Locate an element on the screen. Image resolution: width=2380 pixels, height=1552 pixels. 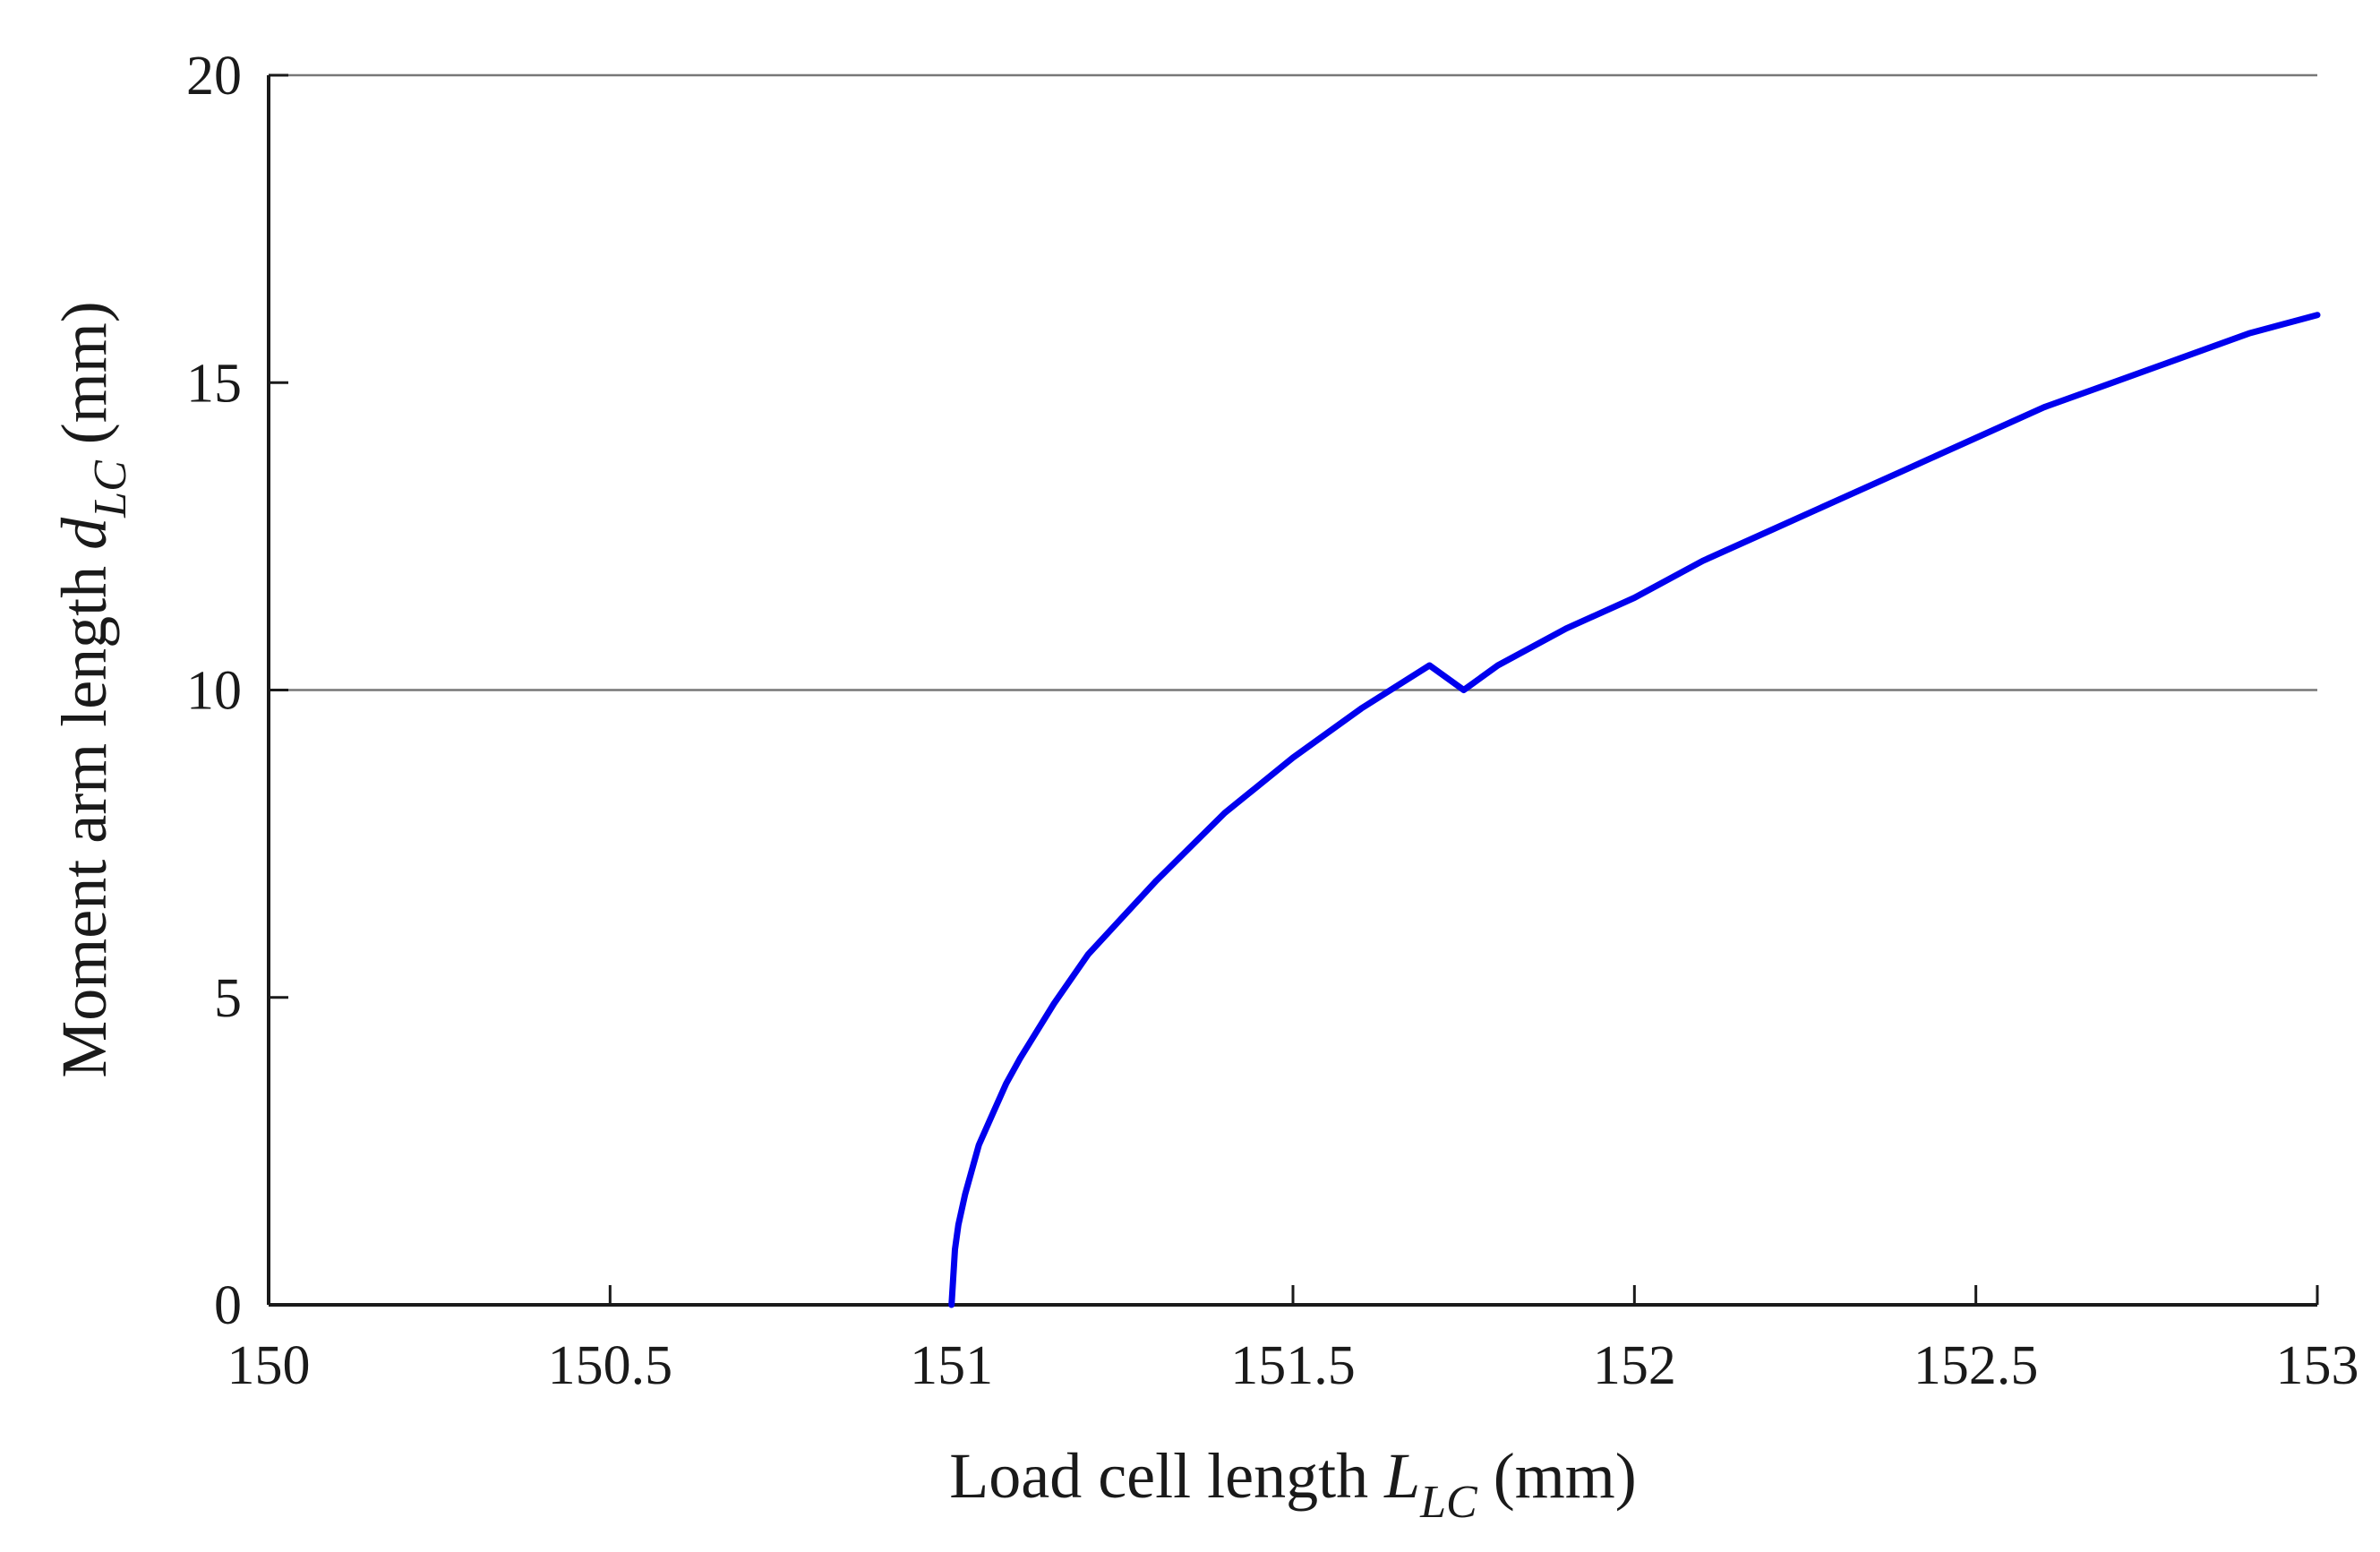
x-tick-label: 151 is located at coordinates (952, 1365).